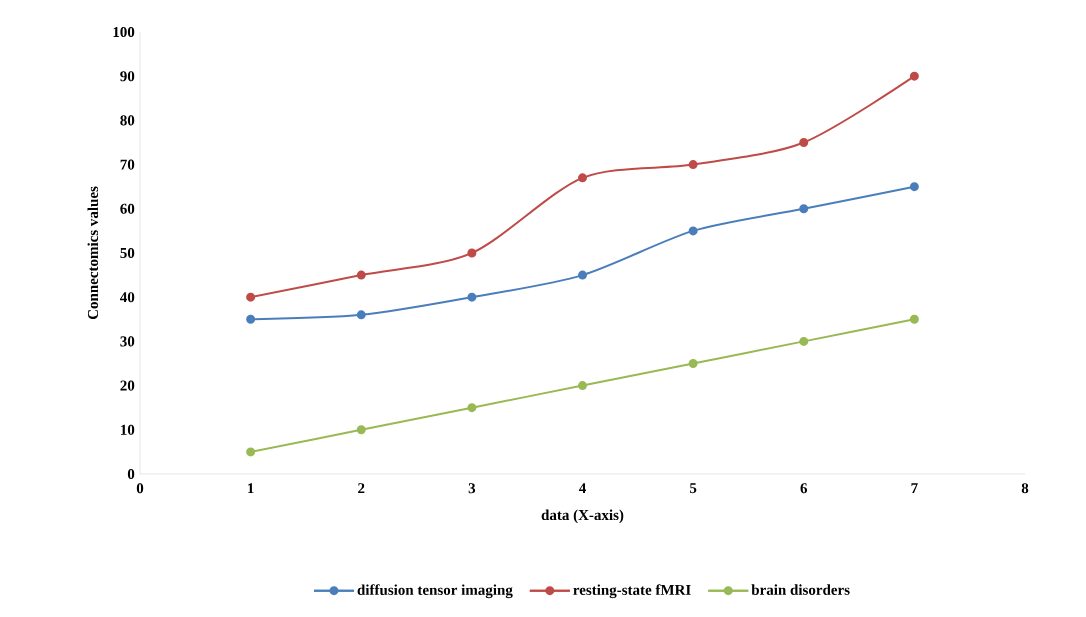  Describe the element at coordinates (693, 488) in the screenshot. I see `x-tick-label: 5` at that location.